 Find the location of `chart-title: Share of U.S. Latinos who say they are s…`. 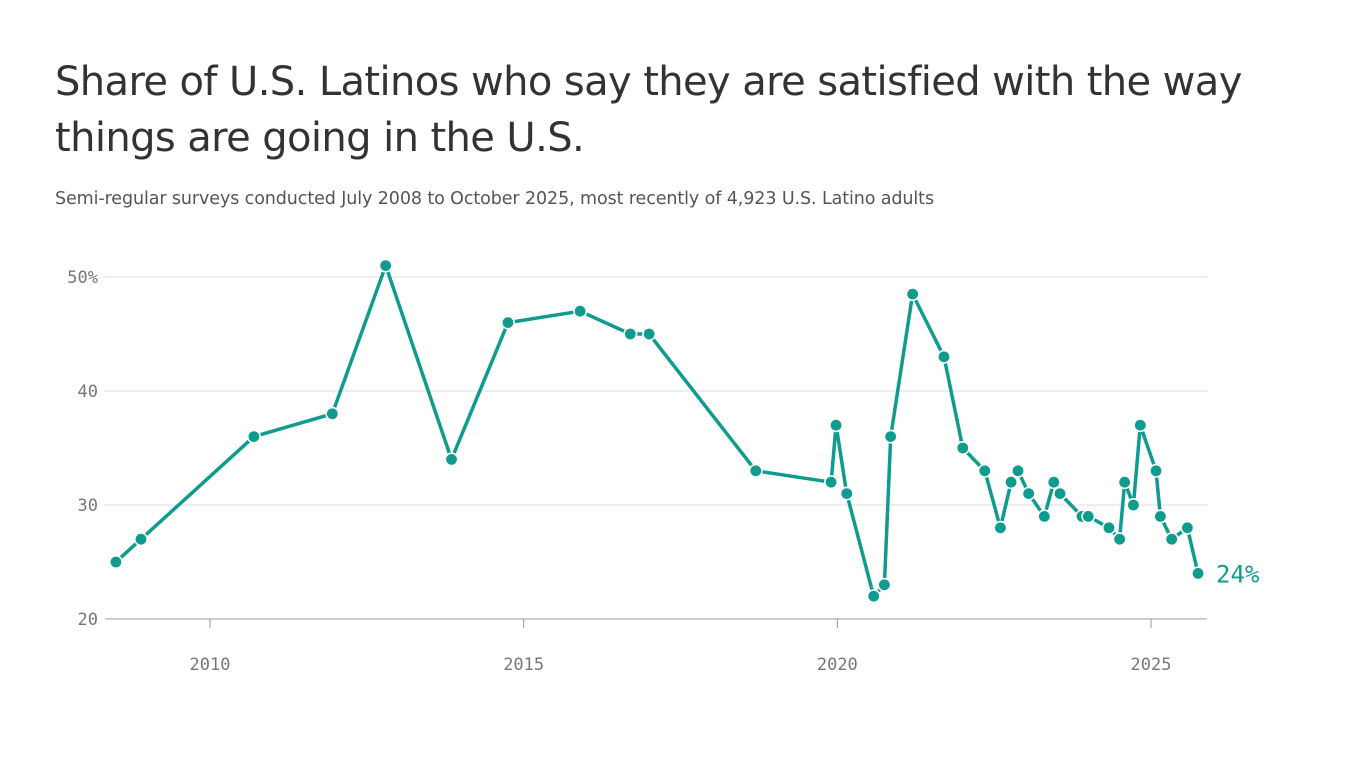

chart-title: Share of U.S. Latinos who say they are s… is located at coordinates (648, 110).